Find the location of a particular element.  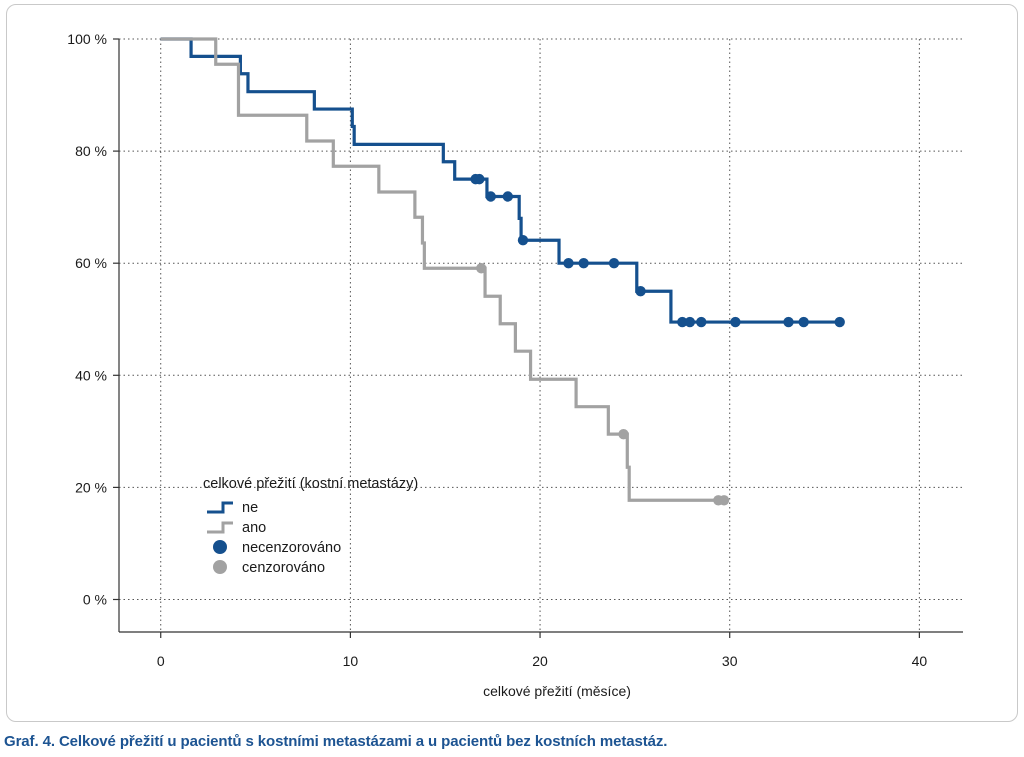

y-tick-label: 100 % is located at coordinates (87, 39).